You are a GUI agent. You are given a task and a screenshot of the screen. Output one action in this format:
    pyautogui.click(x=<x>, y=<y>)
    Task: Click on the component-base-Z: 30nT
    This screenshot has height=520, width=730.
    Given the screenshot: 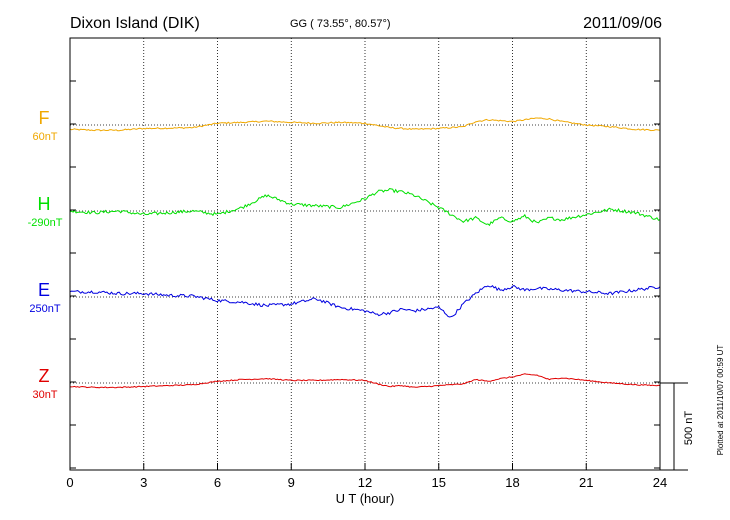 What is the action you would take?
    pyautogui.click(x=44, y=395)
    